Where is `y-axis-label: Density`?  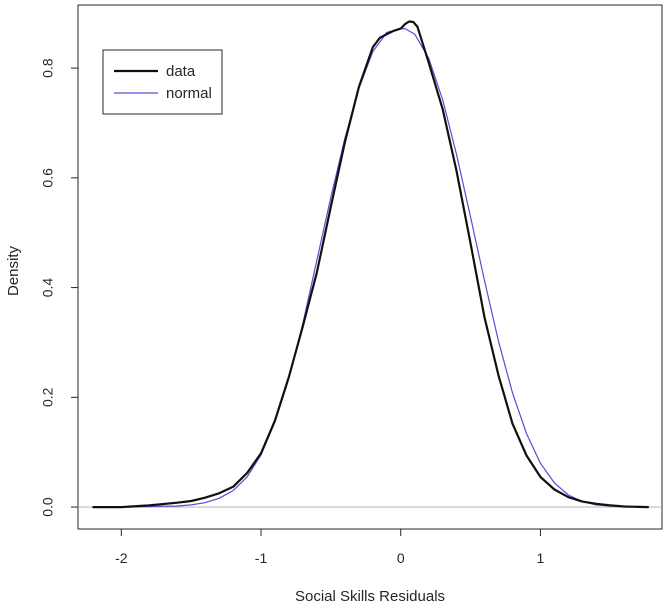
y-axis-label: Density is located at coordinates (13, 270).